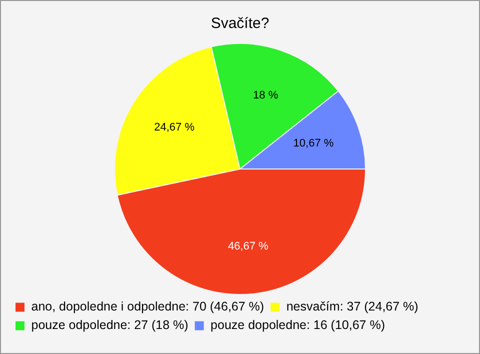  Describe the element at coordinates (313, 143) in the screenshot. I see `data-label: 10,67 %` at that location.